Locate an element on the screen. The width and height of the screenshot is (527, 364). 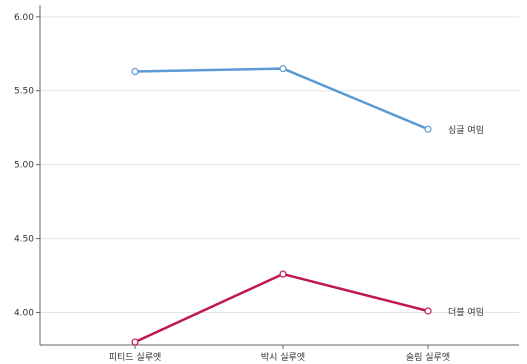
y-tick-label: 4.50 is located at coordinates (24, 240).